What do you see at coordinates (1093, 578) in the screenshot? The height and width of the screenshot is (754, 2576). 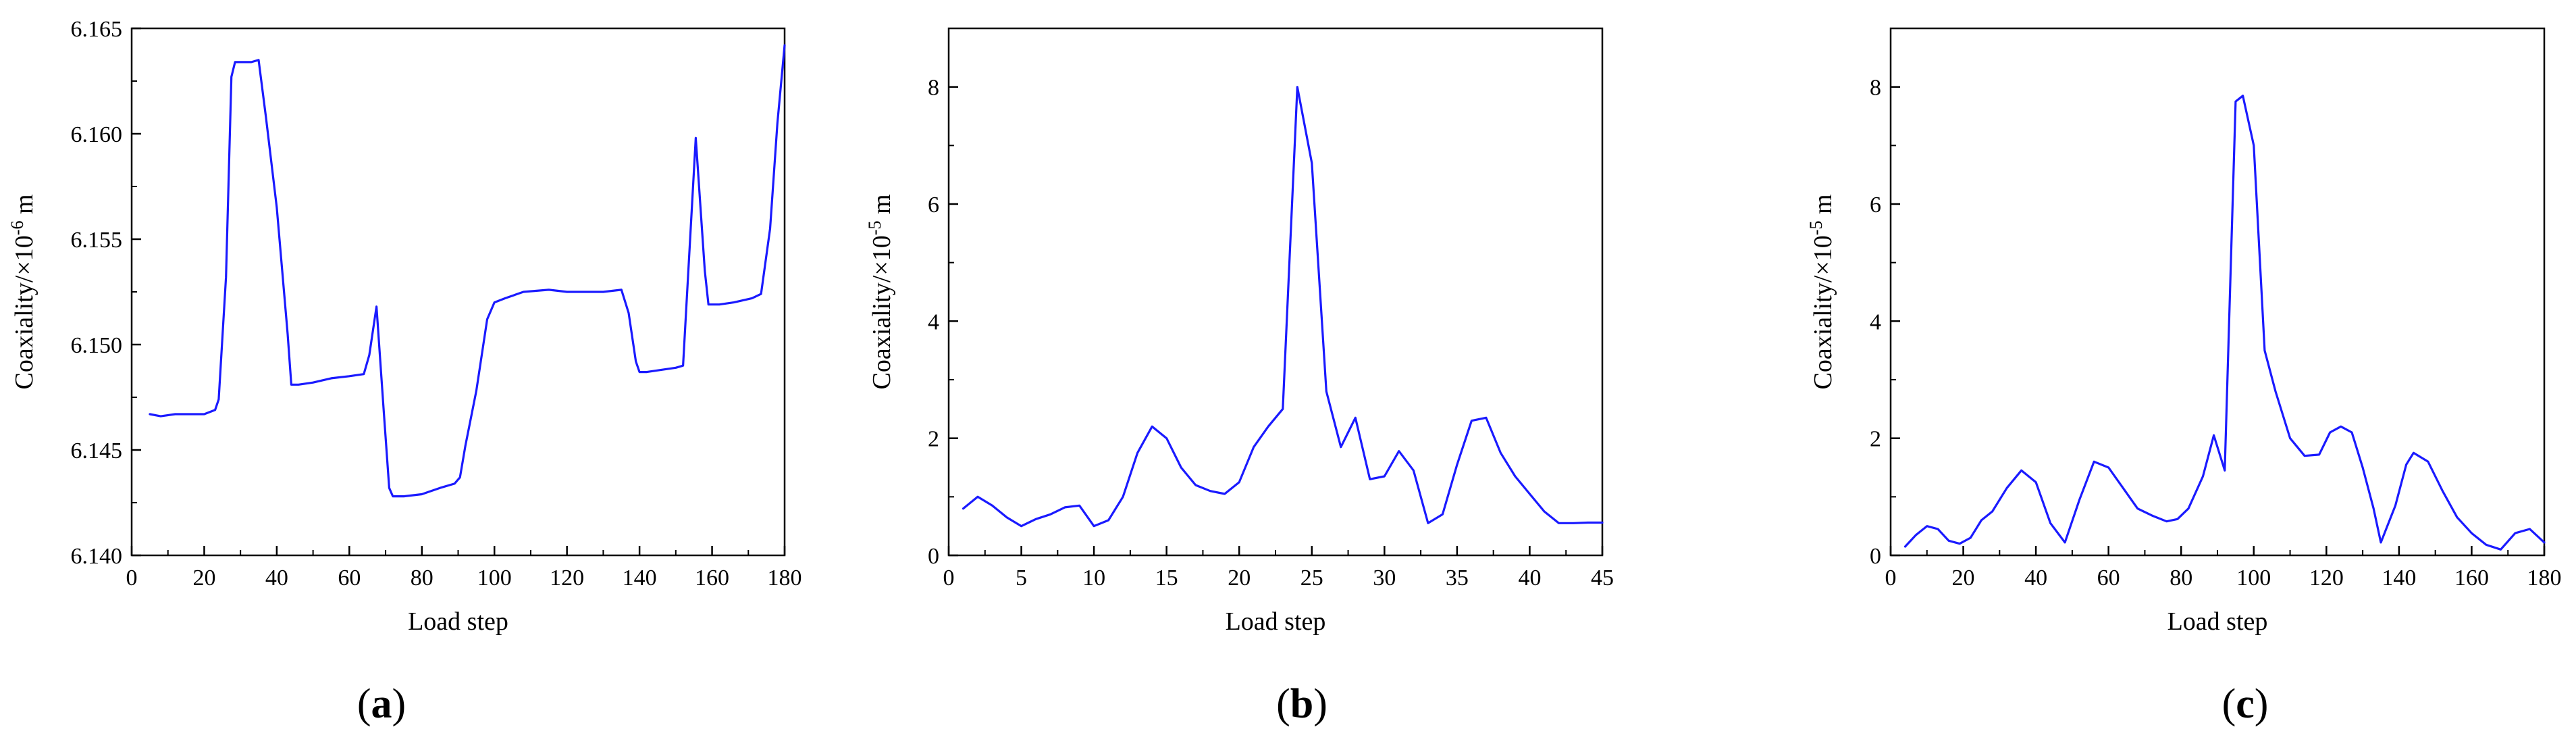 I see `x-tick-label: 10` at bounding box center [1093, 578].